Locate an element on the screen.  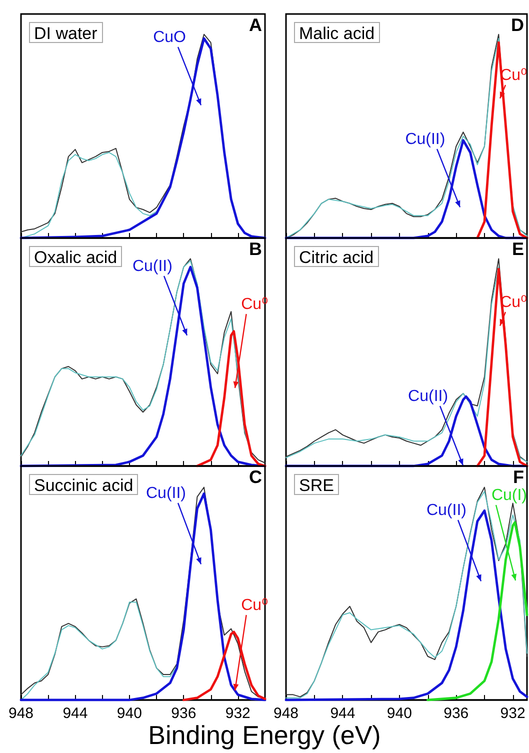
text: F is located at coordinates (518, 477).